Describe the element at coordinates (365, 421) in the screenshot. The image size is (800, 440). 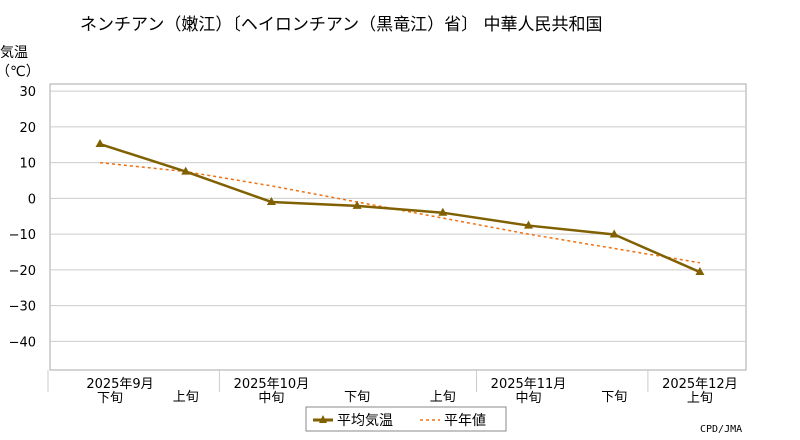
I see `legend-label-mean: 平均気温` at that location.